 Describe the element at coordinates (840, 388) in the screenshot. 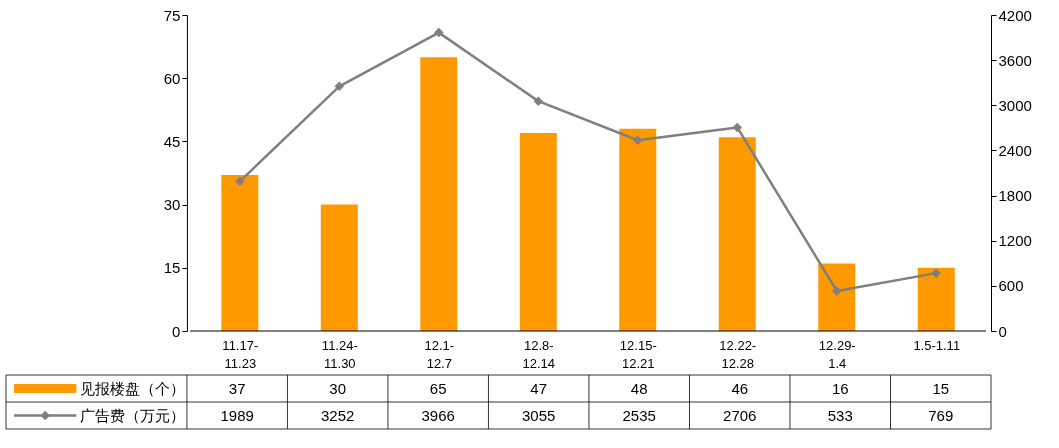

I see `data-label: 16` at that location.